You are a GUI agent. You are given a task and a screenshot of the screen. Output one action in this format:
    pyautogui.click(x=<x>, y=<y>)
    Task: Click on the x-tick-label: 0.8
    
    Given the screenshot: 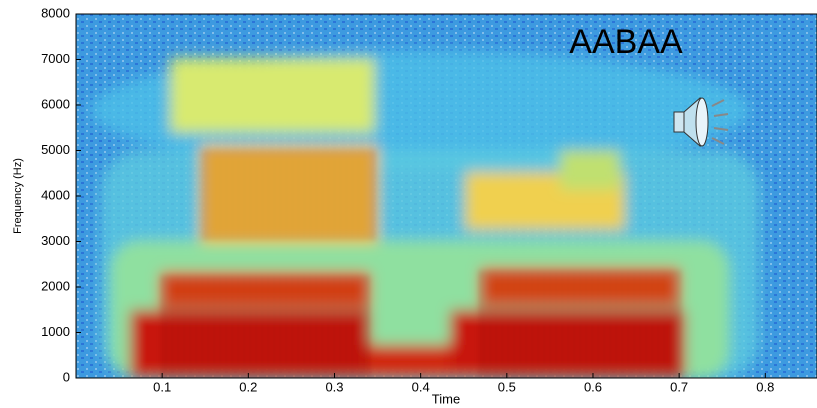 What is the action you would take?
    pyautogui.click(x=765, y=386)
    